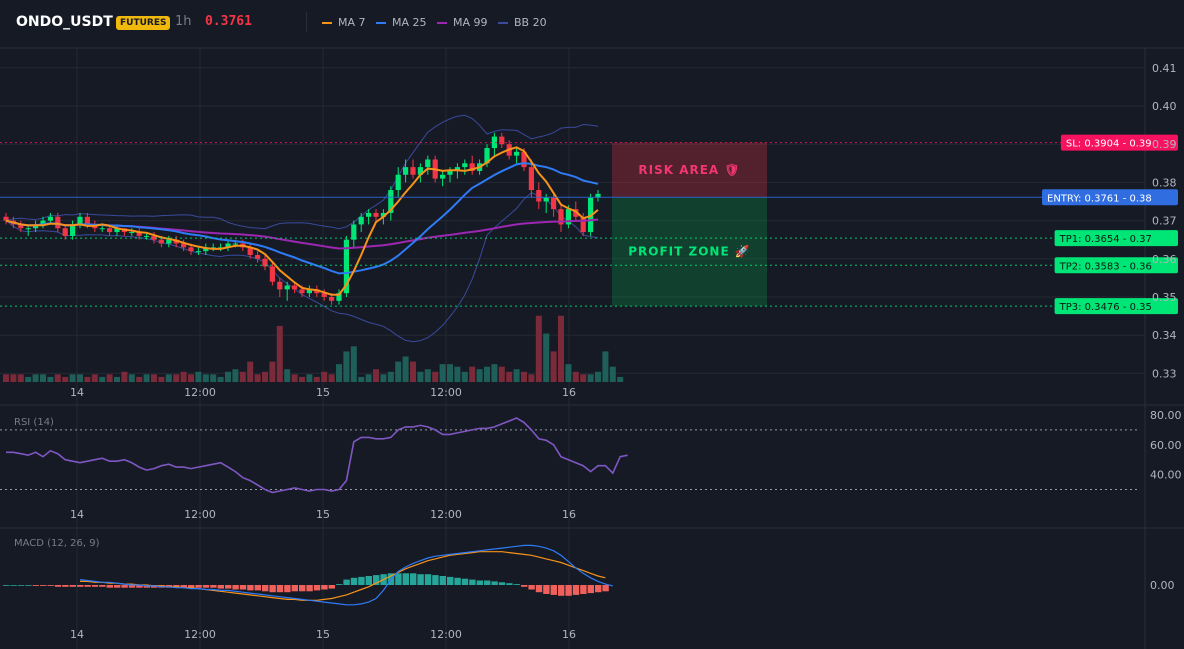 This screenshot has width=1184, height=649. I want to click on price-tick-label: 0.39, so click(1164, 144).